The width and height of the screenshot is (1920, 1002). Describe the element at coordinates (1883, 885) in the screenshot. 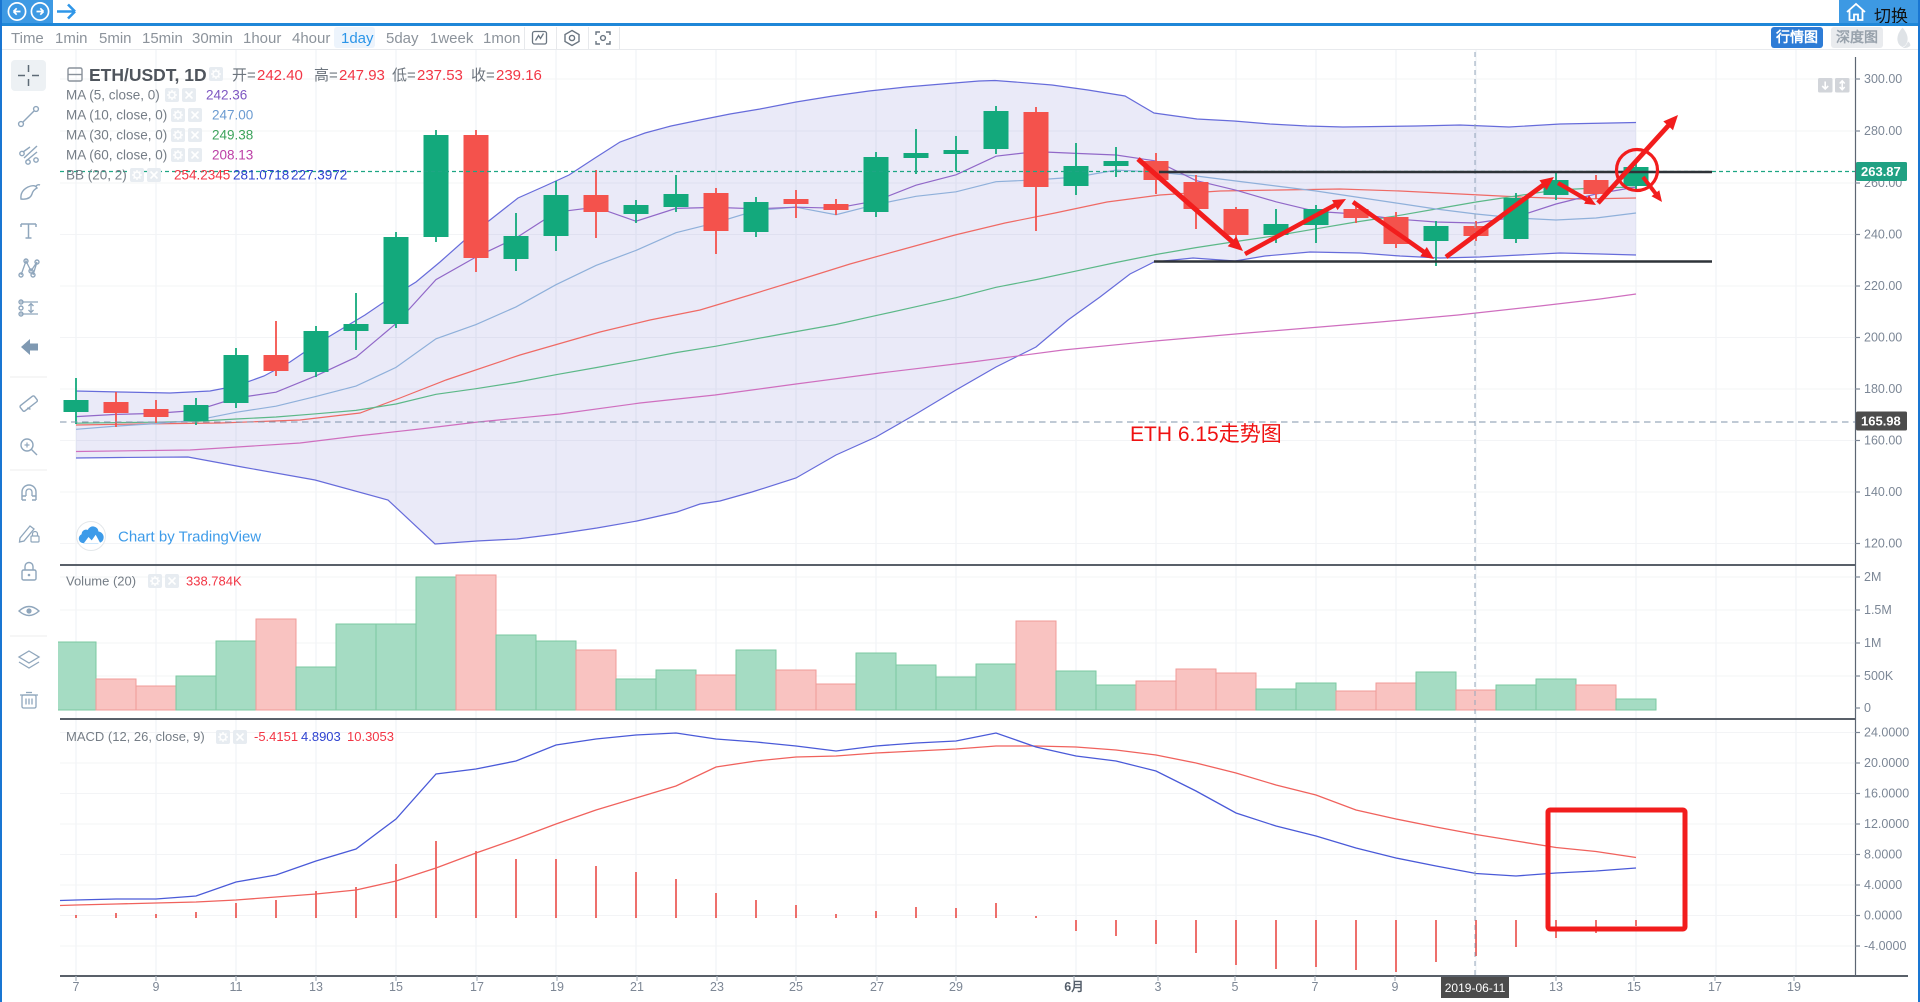

I see `svg-text: 4.0000` at that location.